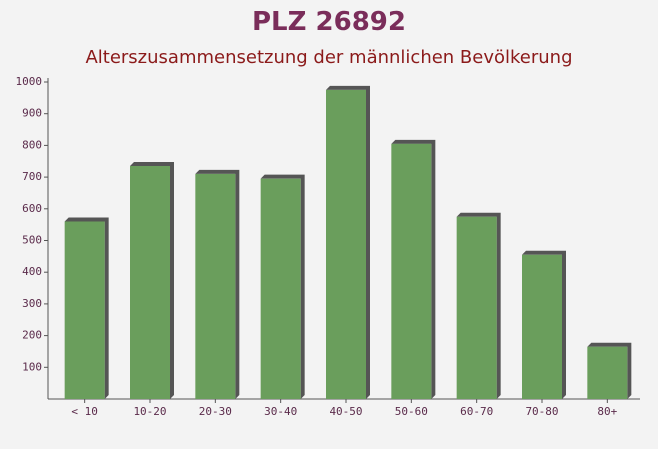 The image size is (658, 449). I want to click on y-tick-label: 600, so click(32, 208).